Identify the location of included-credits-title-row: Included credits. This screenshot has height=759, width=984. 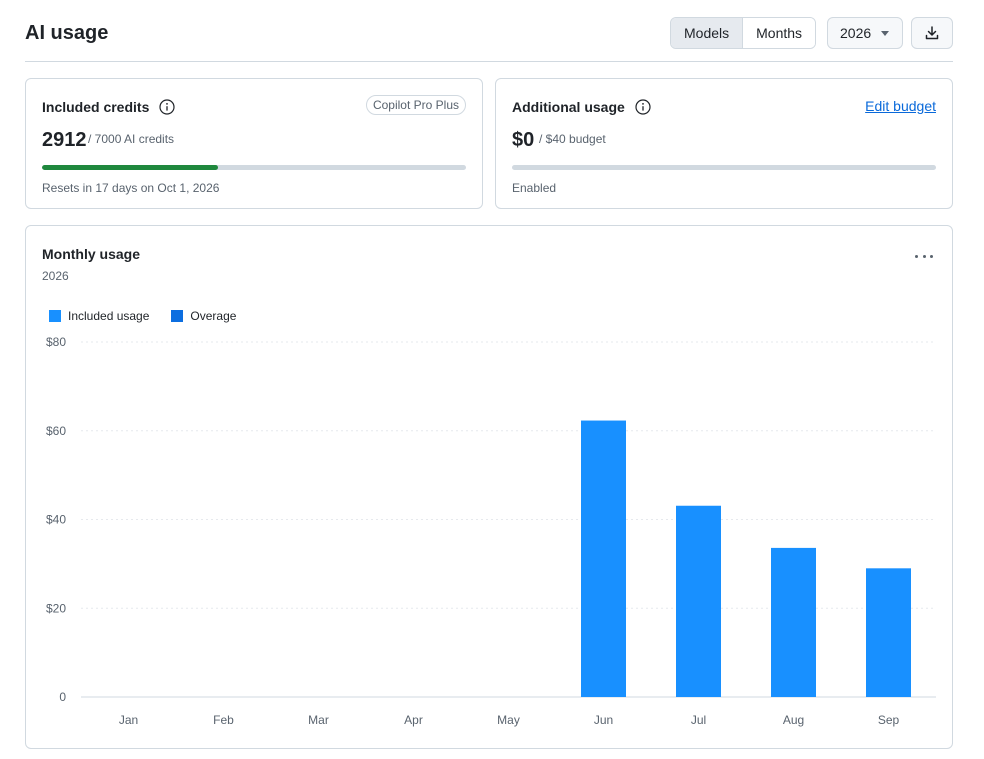
(108, 107).